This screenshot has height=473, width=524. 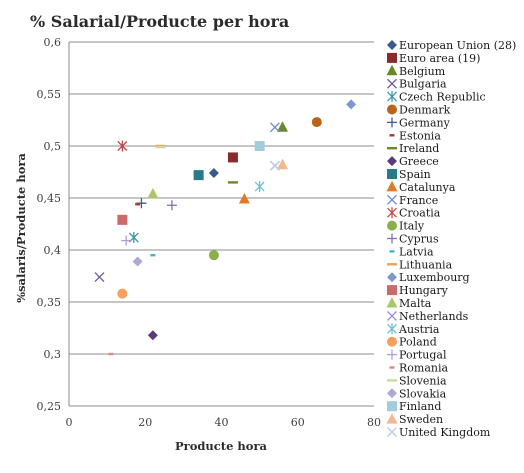 What do you see at coordinates (419, 161) in the screenshot?
I see `legend-label: Greece` at bounding box center [419, 161].